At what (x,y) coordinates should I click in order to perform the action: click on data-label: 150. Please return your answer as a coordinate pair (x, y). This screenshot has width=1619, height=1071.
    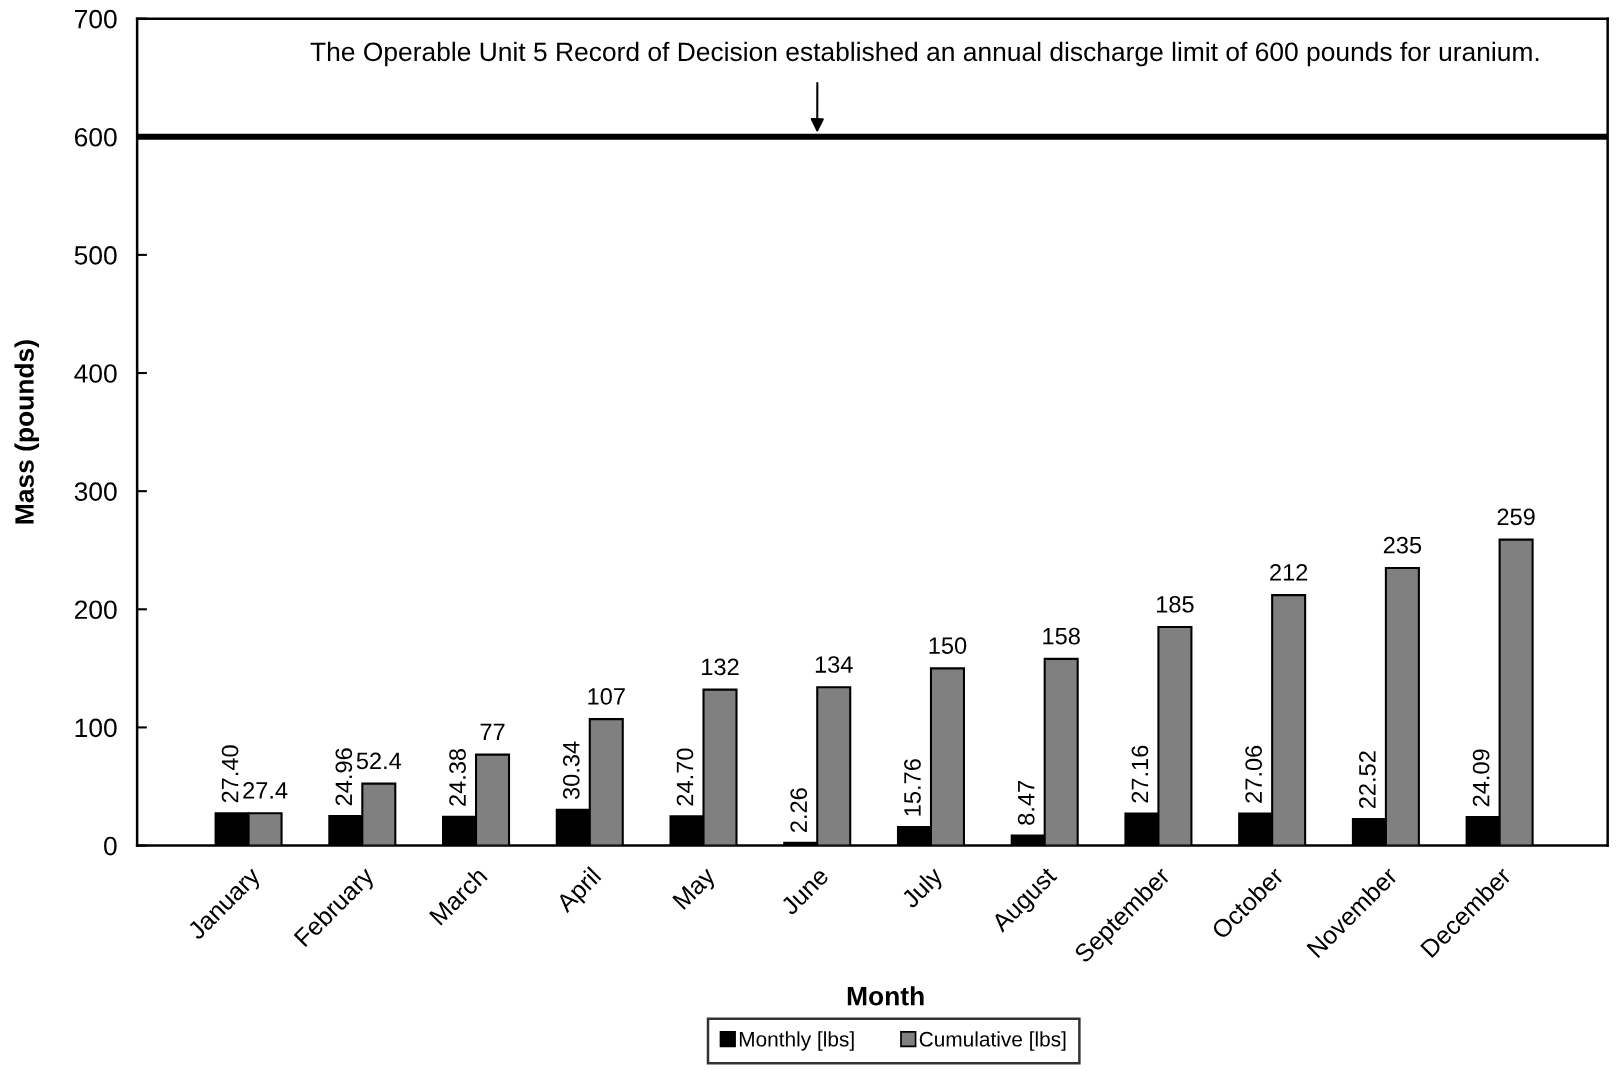
    Looking at the image, I should click on (948, 645).